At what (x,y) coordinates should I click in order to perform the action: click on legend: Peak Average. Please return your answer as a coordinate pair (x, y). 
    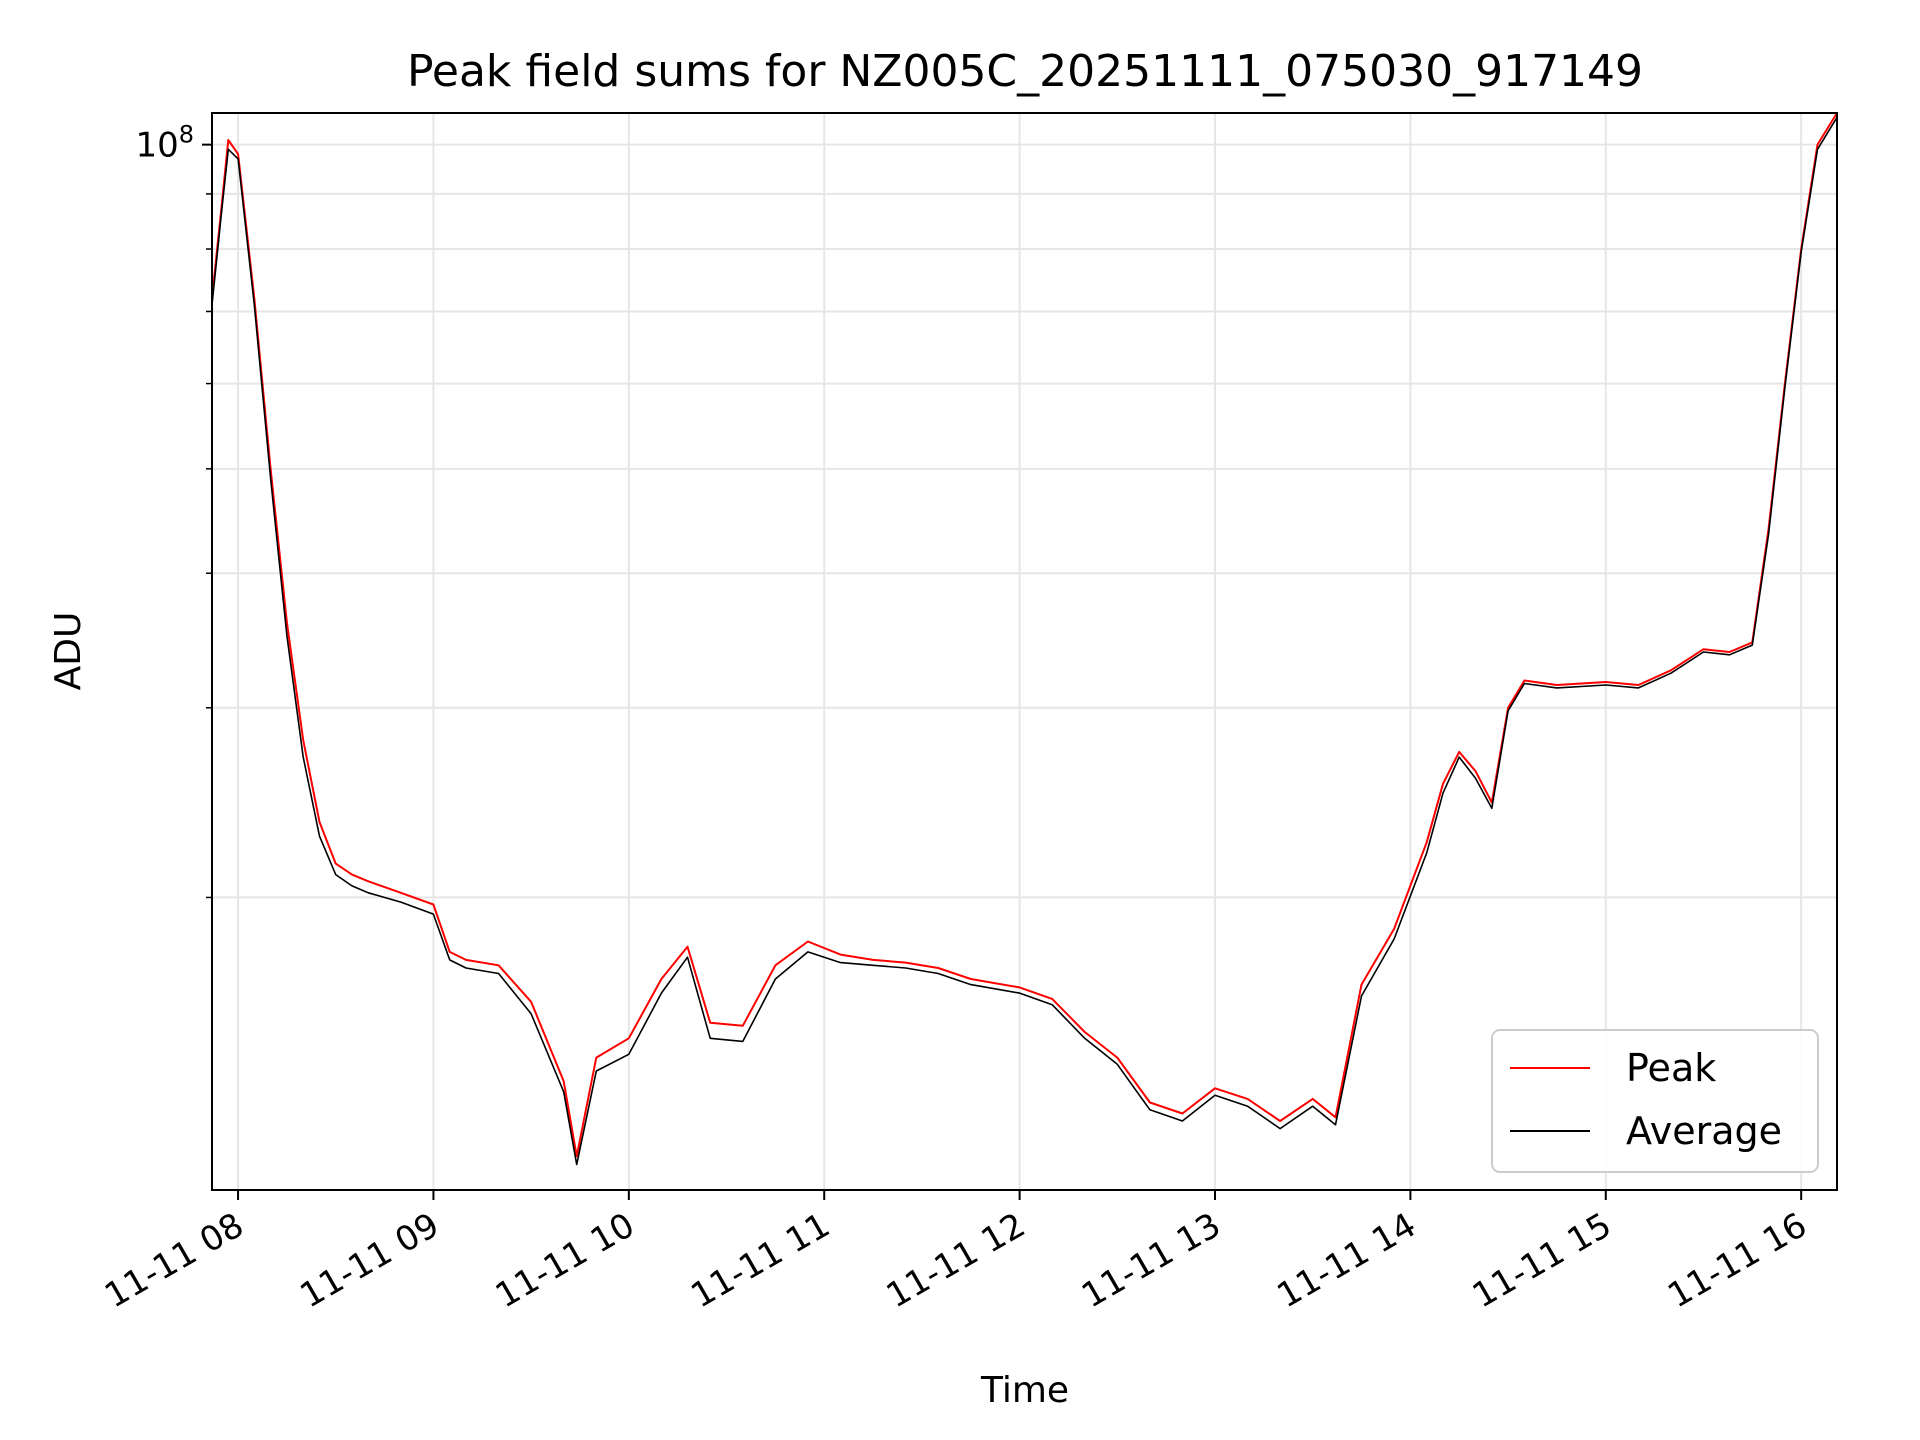
    Looking at the image, I should click on (1655, 1101).